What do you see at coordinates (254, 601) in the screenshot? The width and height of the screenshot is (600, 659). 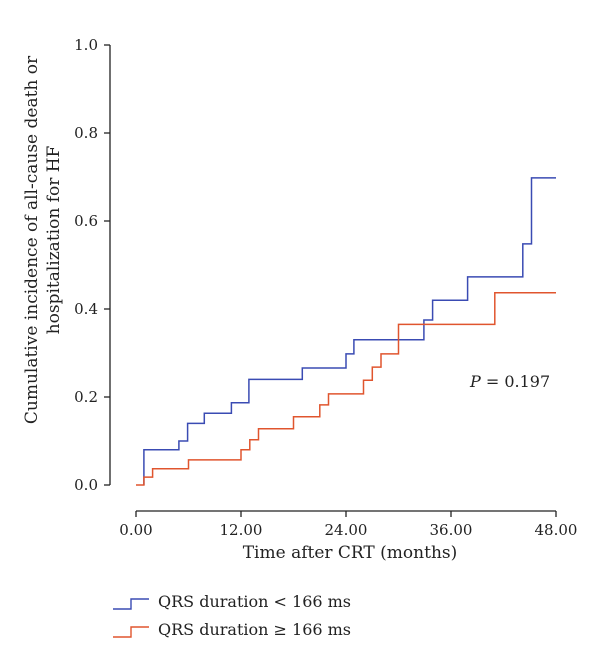 I see `legend-label-qrs-short: QRS duration < 166 ms` at bounding box center [254, 601].